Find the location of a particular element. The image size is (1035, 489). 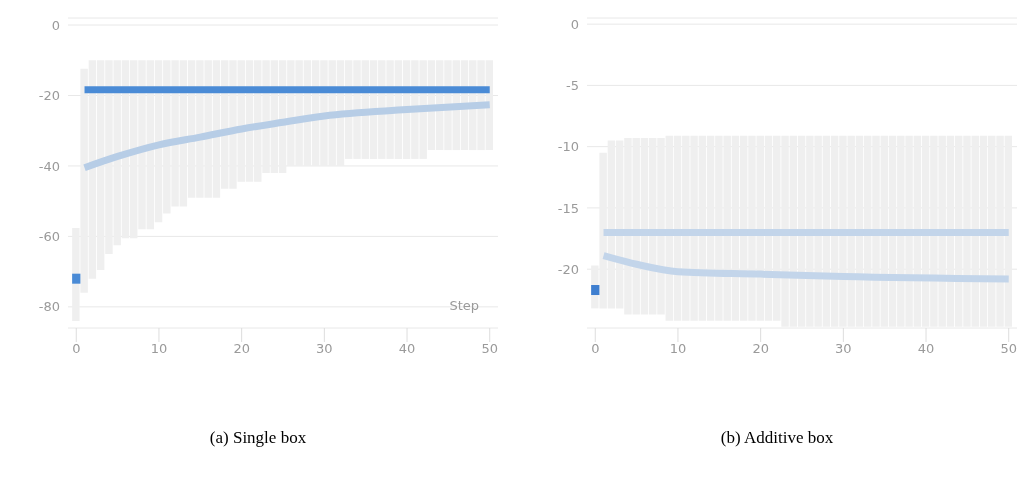

y-tick-label: -5 is located at coordinates (572, 86).